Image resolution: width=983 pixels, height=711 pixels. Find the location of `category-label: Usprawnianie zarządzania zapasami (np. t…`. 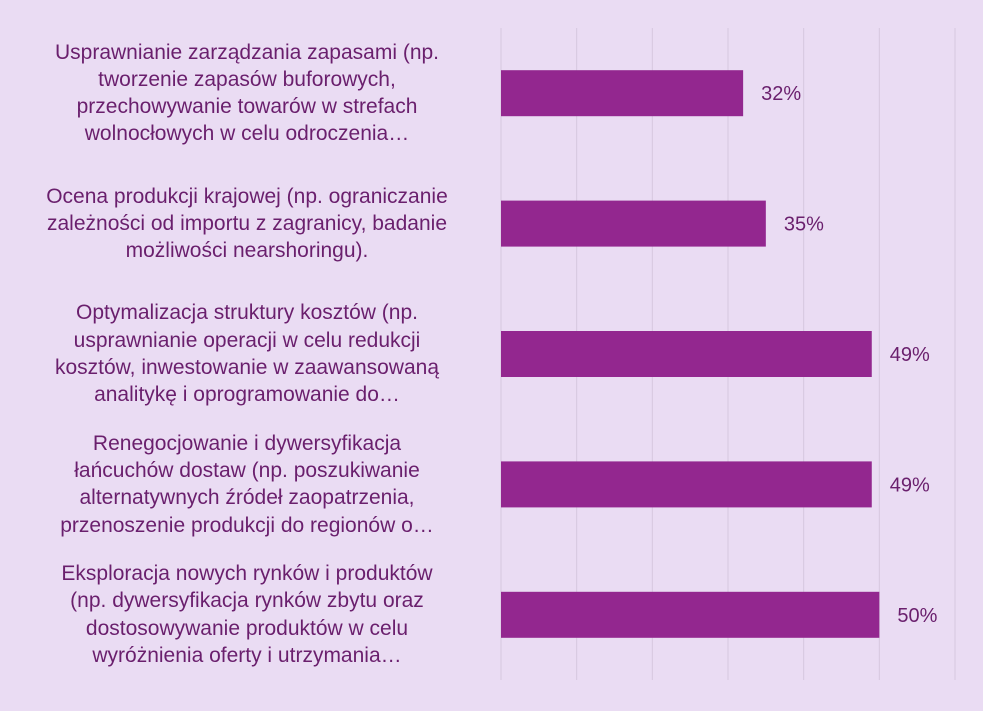

category-label: Usprawnianie zarządzania zapasami (np. t… is located at coordinates (247, 93).